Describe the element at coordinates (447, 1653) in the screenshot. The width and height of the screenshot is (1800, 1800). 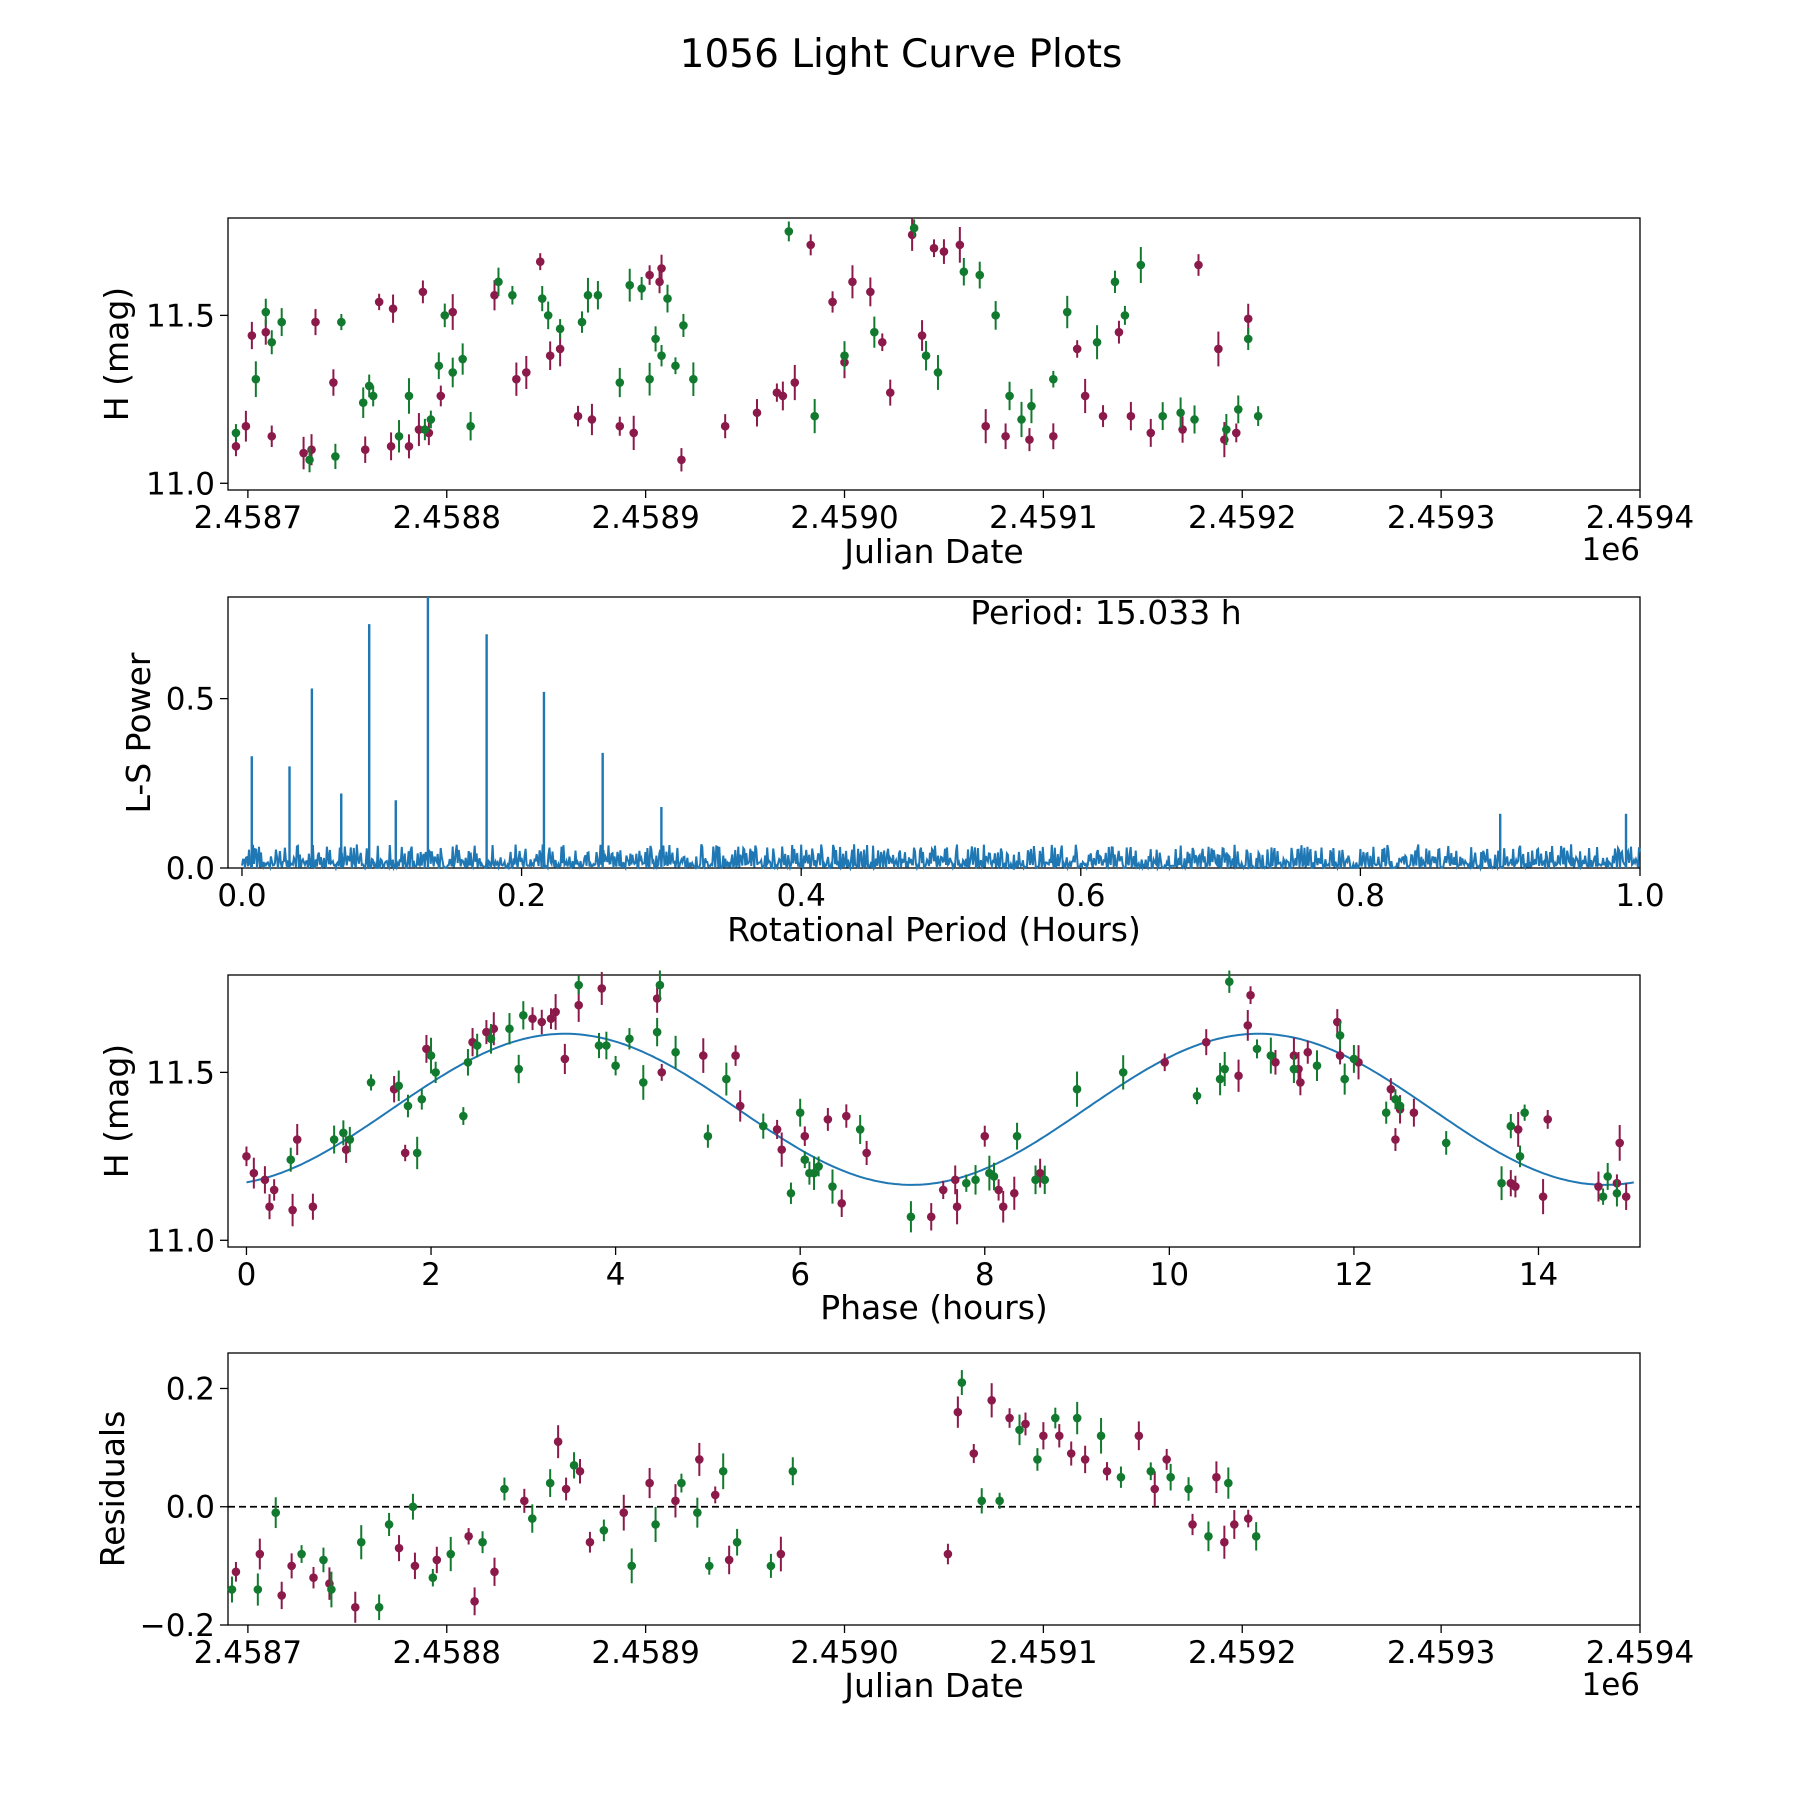
I see `x-tick-label: 2.4588` at that location.